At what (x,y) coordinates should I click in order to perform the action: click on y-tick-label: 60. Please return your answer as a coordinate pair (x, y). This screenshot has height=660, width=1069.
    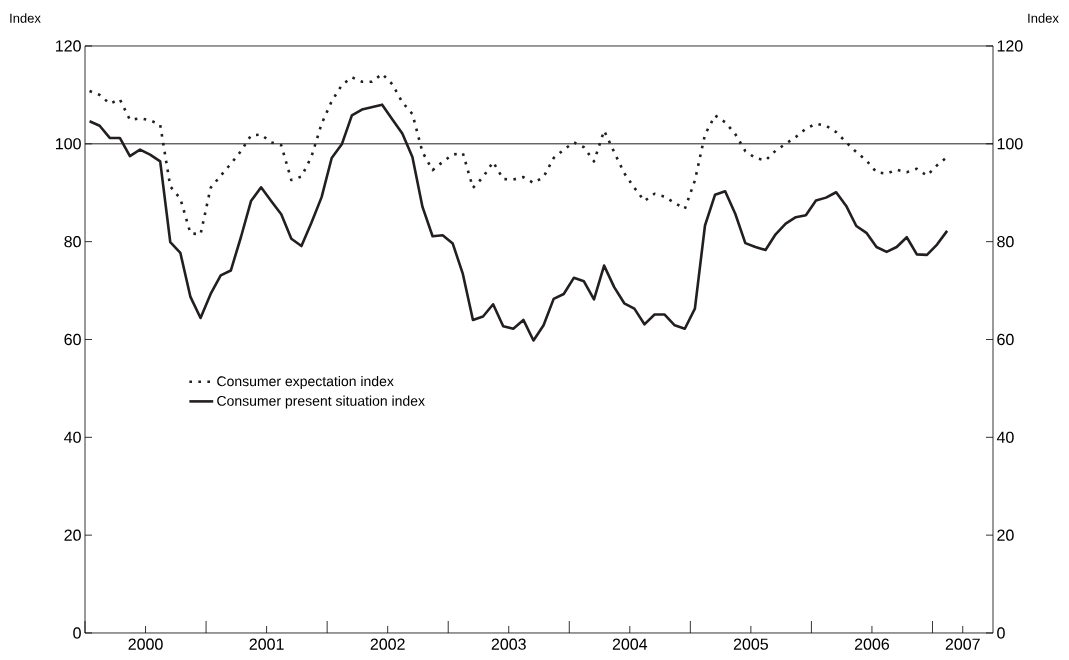
    Looking at the image, I should click on (72, 339).